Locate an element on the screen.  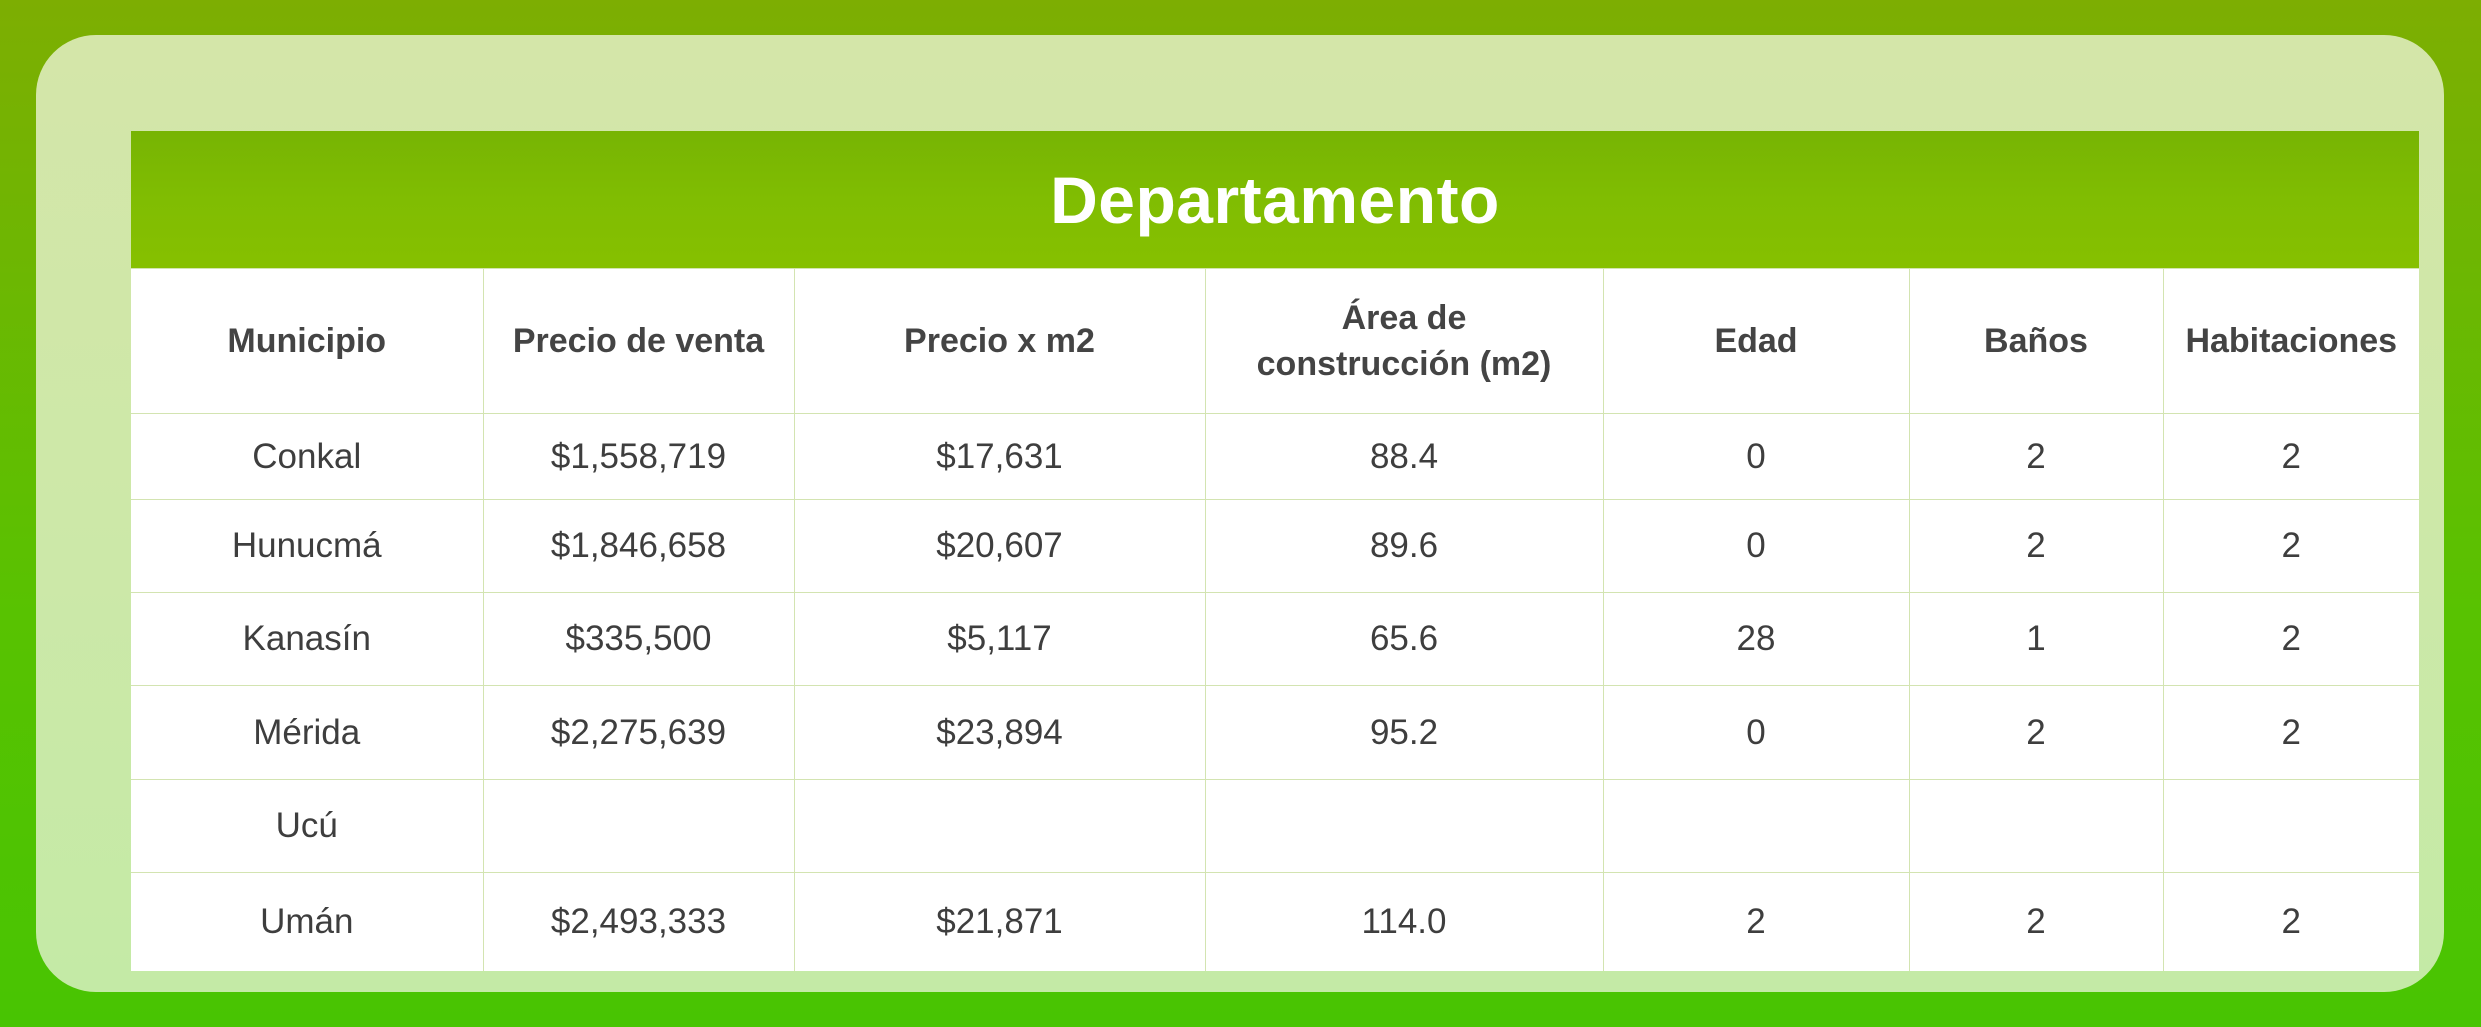
column-header-municipio: Municipio is located at coordinates (307, 341).